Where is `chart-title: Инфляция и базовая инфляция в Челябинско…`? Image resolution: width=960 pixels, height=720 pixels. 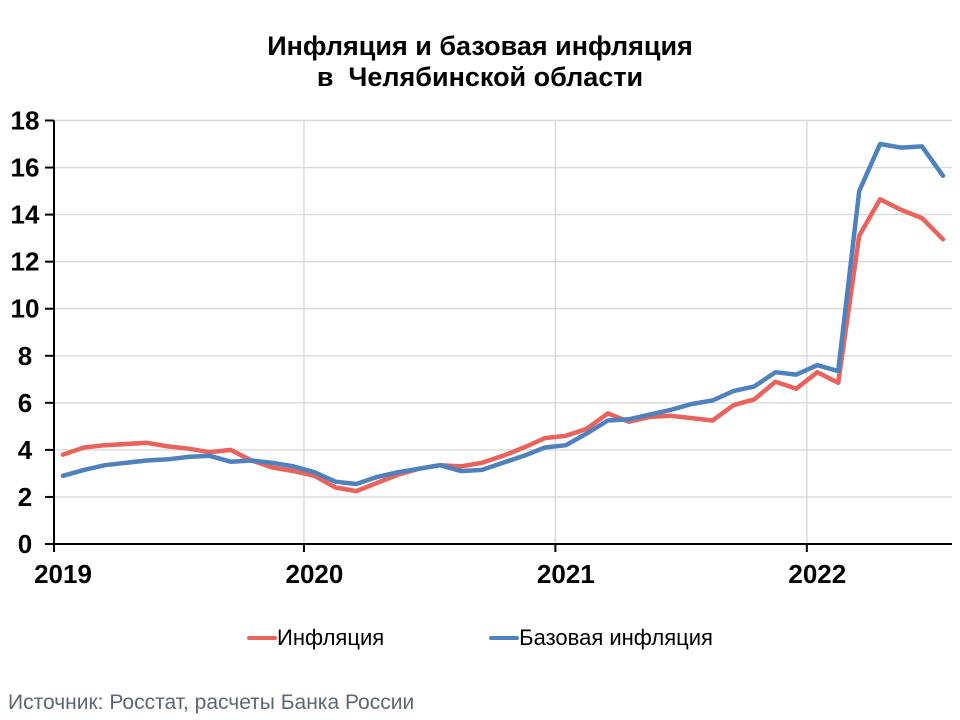
chart-title: Инфляция и базовая инфляция в Челябинско… is located at coordinates (480, 61).